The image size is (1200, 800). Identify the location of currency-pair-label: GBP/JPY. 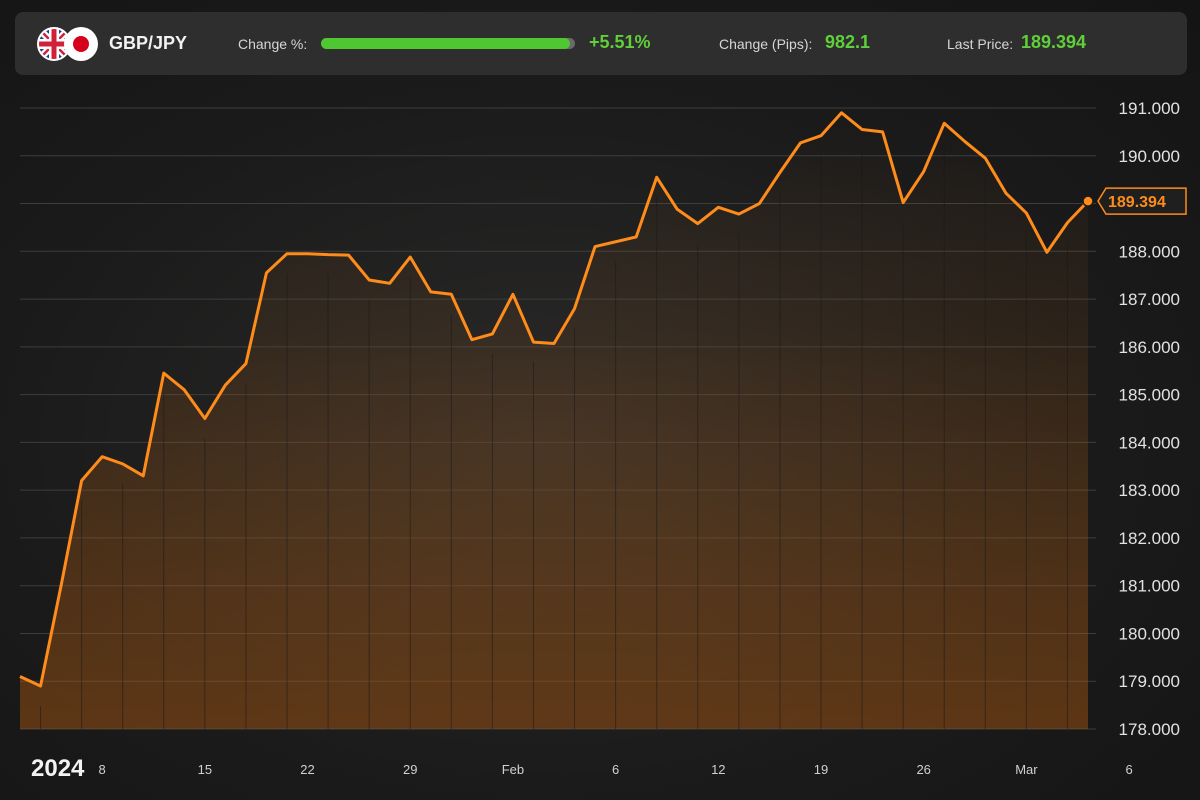
(148, 43).